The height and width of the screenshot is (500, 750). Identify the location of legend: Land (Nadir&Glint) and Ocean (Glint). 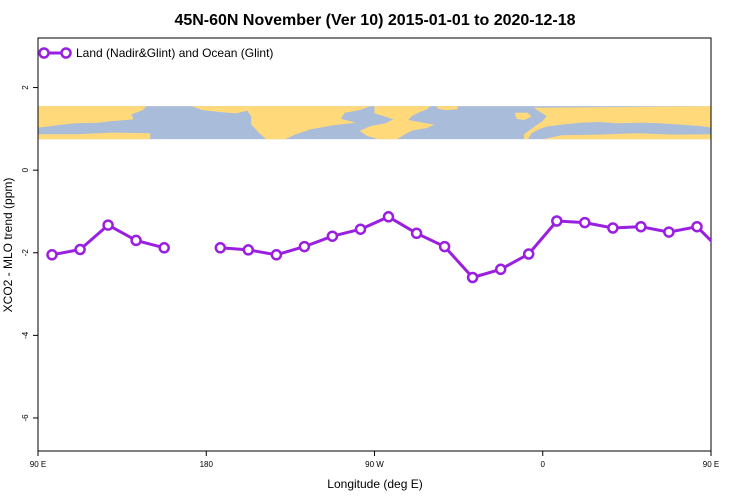
(155, 53).